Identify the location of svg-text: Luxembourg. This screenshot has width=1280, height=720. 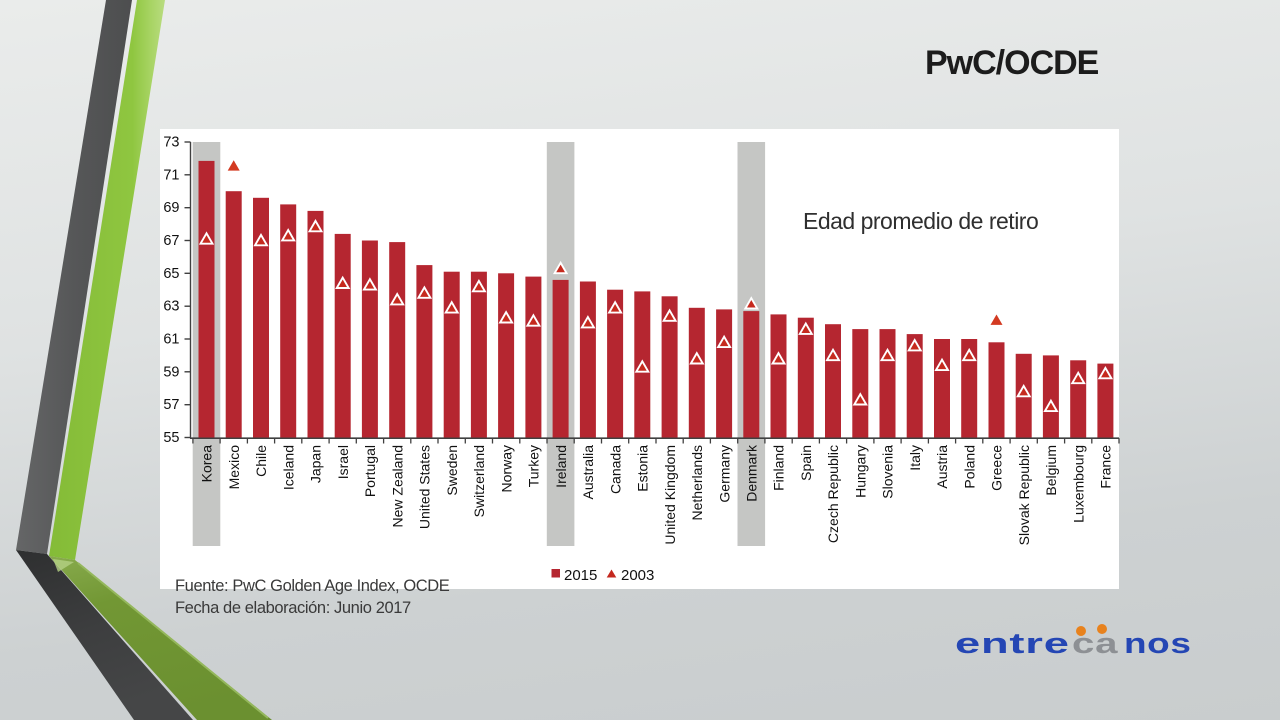
(1078, 484).